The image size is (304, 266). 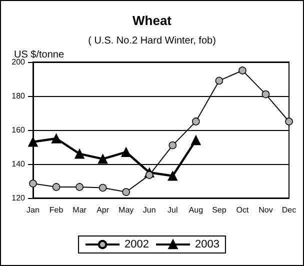 What do you see at coordinates (152, 41) in the screenshot?
I see `chart-subtitle: ( U.S. No.2 Hard Winter, fob)` at bounding box center [152, 41].